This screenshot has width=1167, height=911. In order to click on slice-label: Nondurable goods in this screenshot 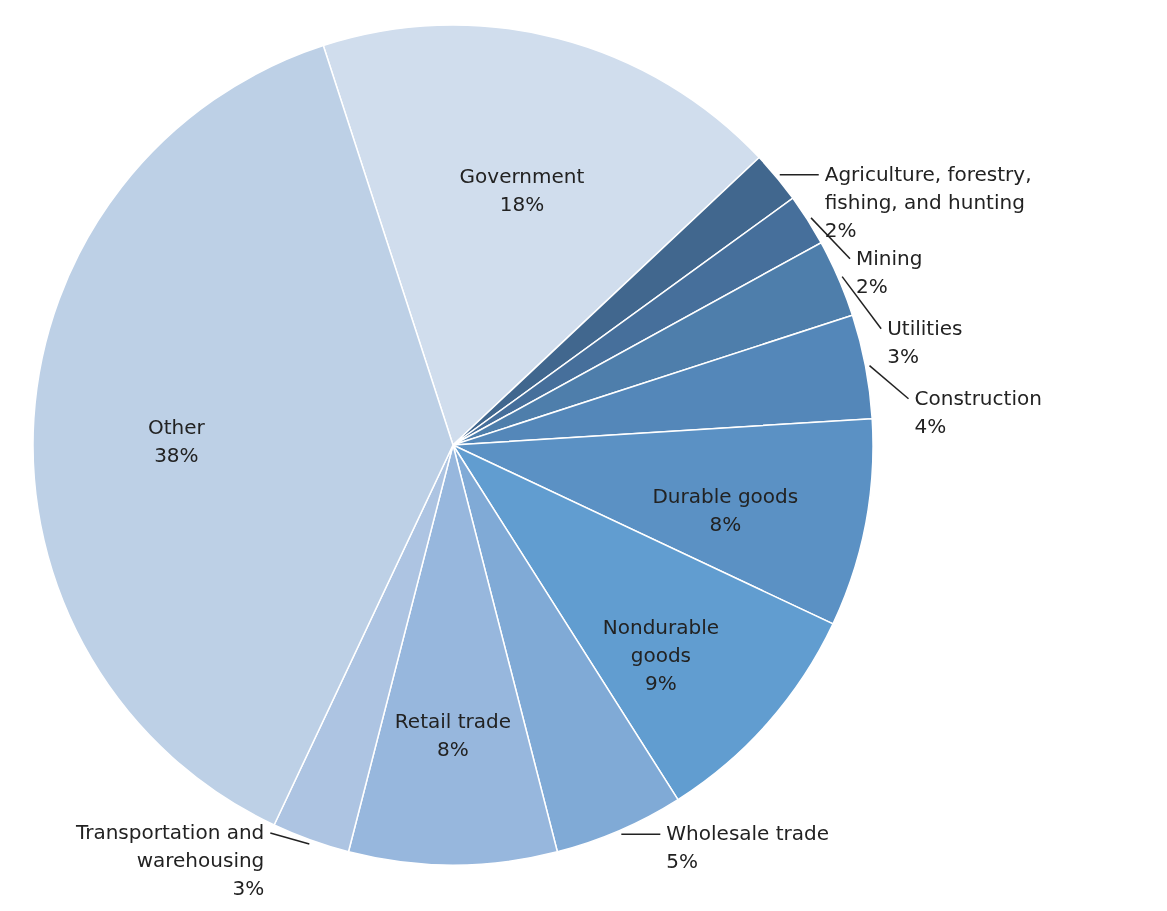, I will do `click(661, 641)`.